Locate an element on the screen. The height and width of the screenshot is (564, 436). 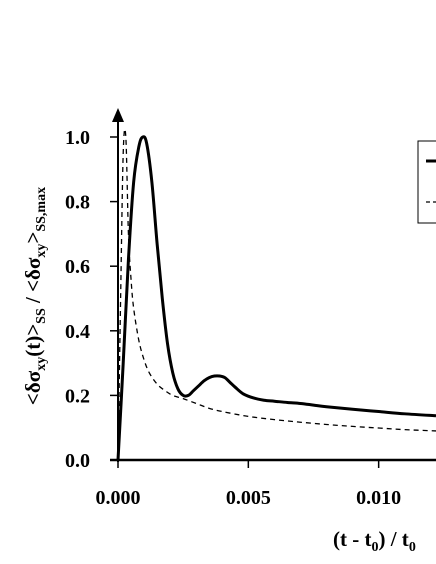
legend-box is located at coordinates (426, 182).